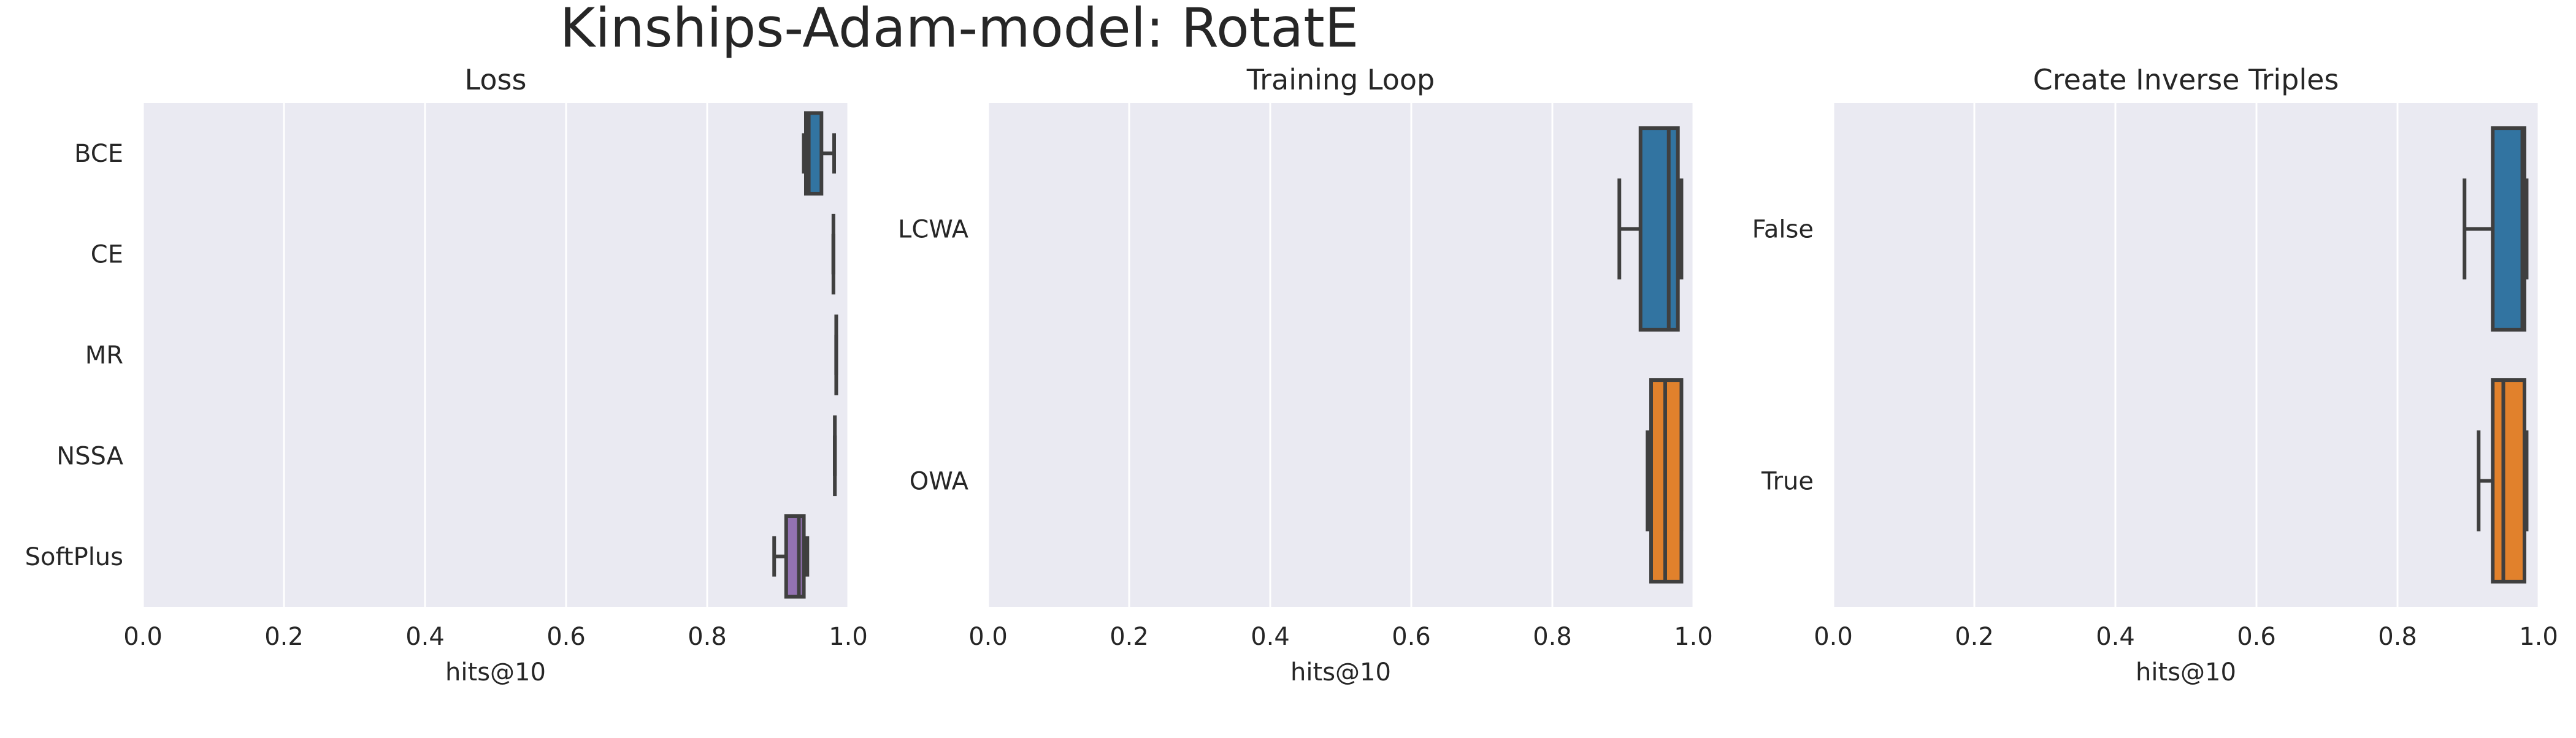 Image resolution: width=2576 pixels, height=738 pixels. I want to click on subplot-title: Loss, so click(496, 79).